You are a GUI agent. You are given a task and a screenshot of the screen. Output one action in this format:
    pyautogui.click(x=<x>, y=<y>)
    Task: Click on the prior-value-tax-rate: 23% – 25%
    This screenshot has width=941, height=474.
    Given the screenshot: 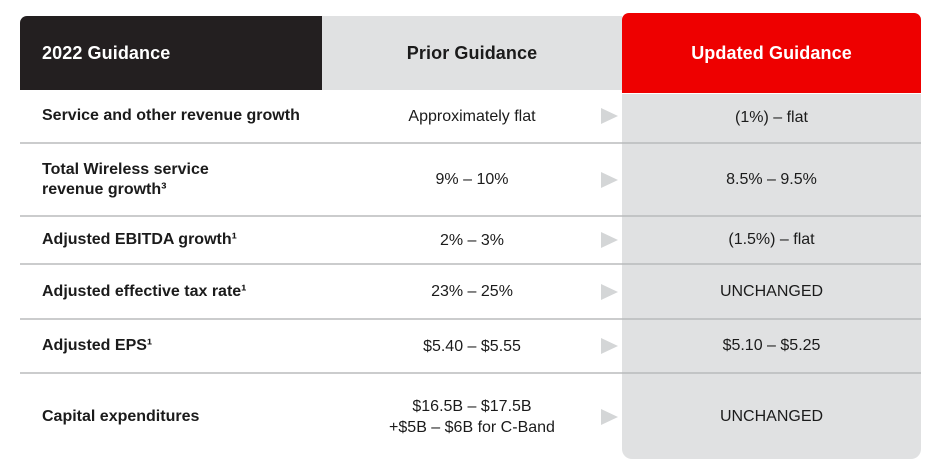 What is the action you would take?
    pyautogui.click(x=472, y=292)
    